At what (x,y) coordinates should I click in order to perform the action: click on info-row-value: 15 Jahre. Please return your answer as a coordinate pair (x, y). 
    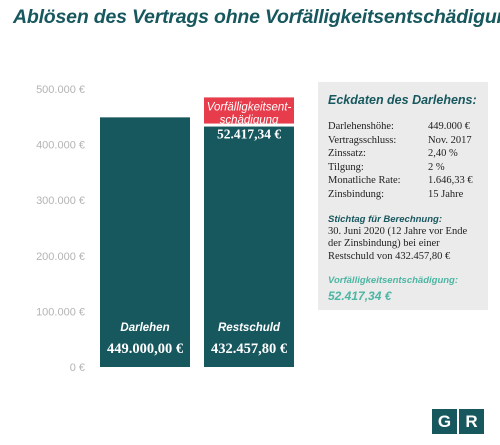
    Looking at the image, I should click on (446, 194).